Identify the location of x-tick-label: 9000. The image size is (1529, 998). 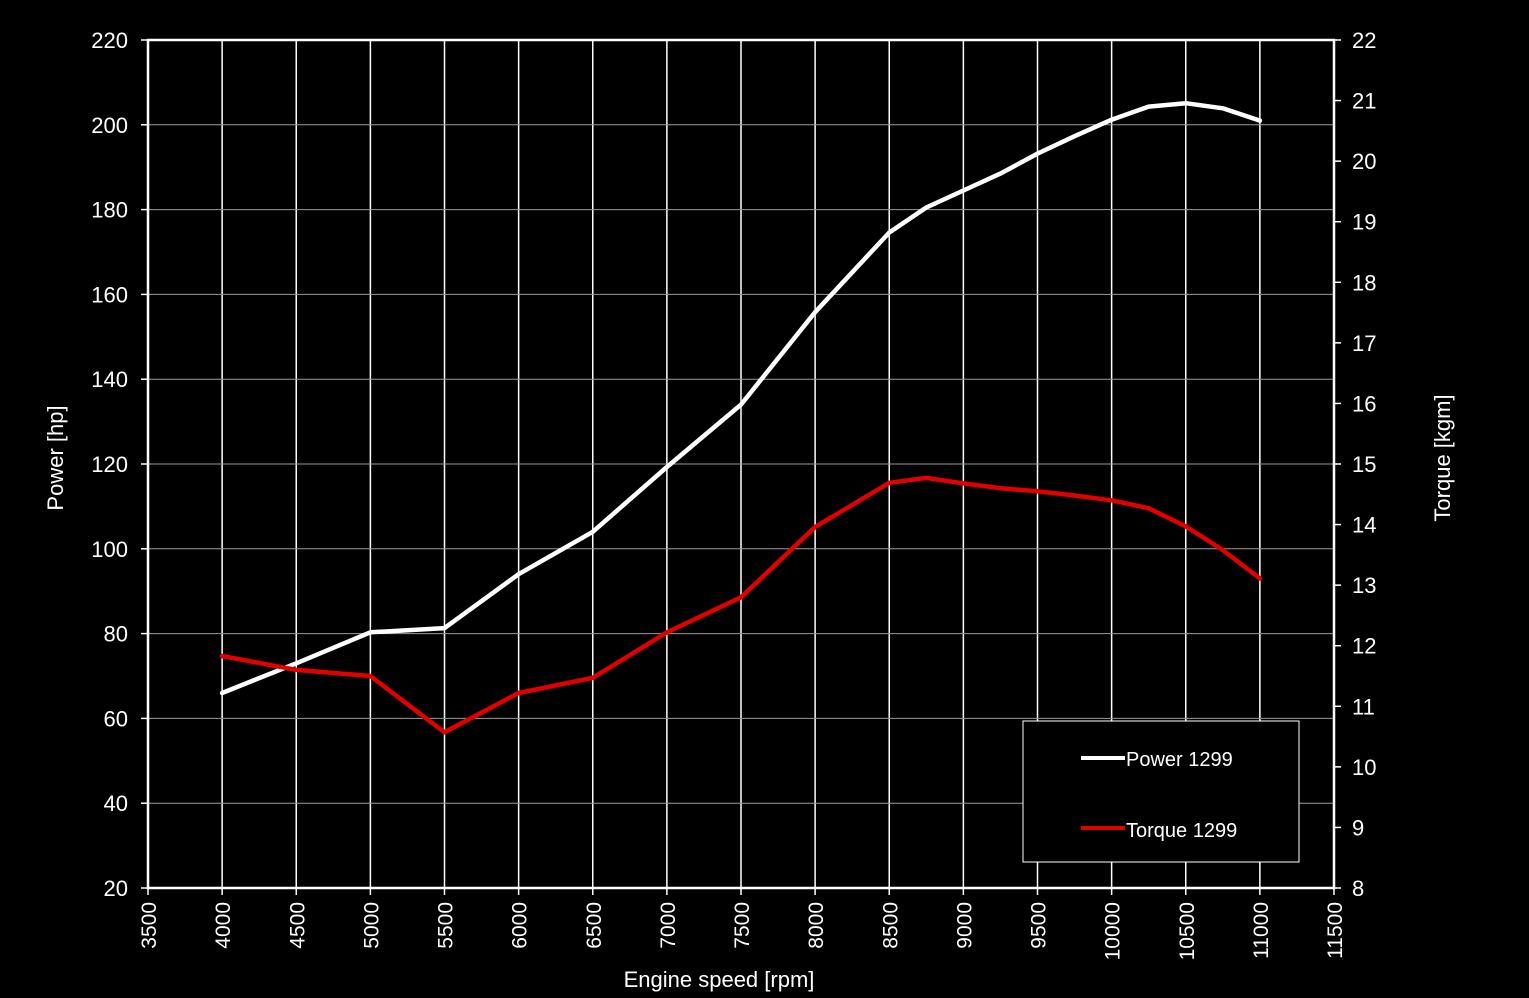
(964, 925).